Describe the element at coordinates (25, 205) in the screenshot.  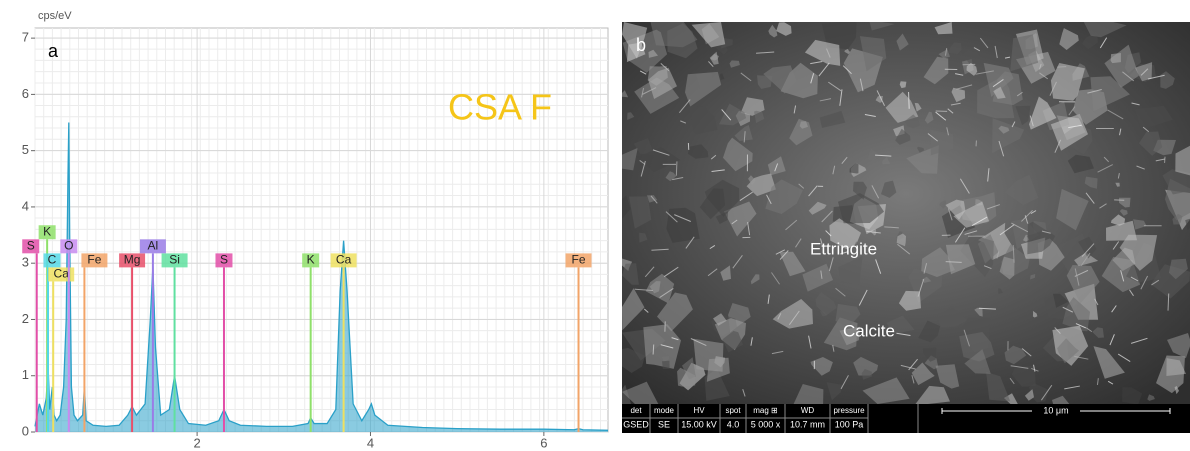
I see `y-tick-label: 4` at that location.